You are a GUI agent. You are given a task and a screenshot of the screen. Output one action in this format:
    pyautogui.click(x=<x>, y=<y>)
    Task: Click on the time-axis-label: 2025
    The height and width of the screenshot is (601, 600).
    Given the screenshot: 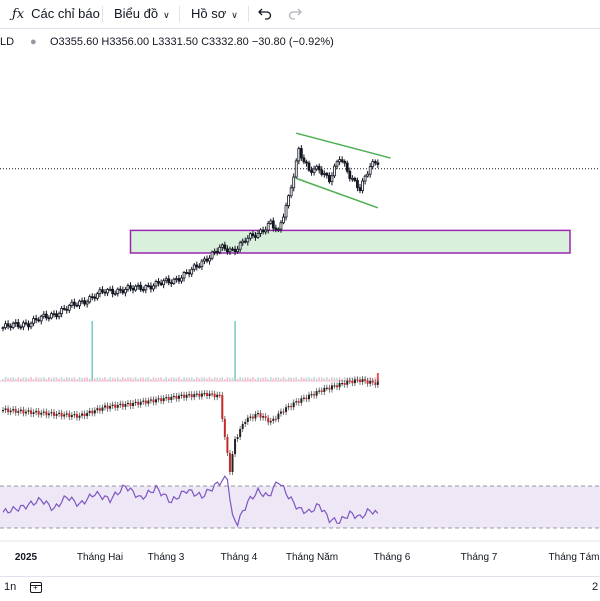 What is the action you would take?
    pyautogui.click(x=26, y=557)
    